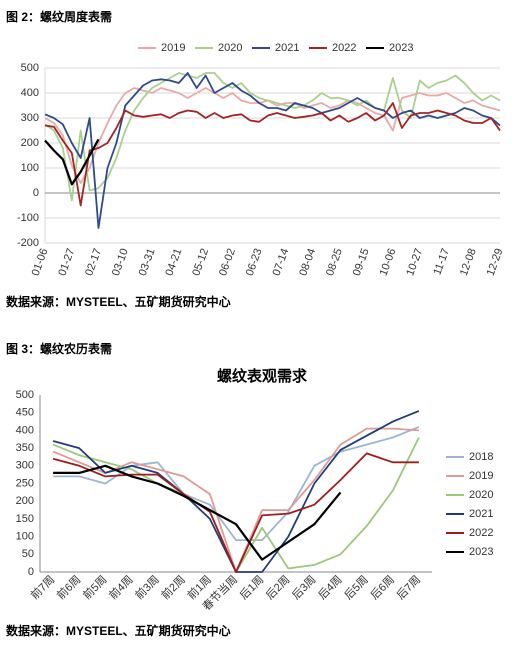  I want to click on x-tick-label: 前2周, so click(173, 587).